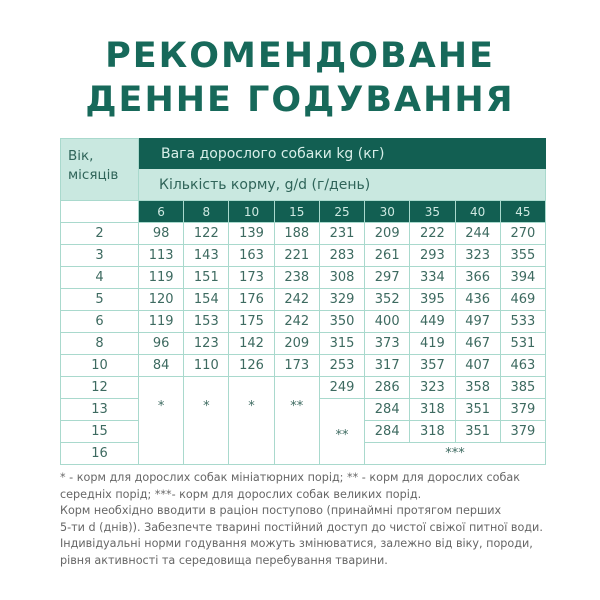 Image resolution: width=600 pixels, height=600 pixels. What do you see at coordinates (99, 409) in the screenshot?
I see `age-cell: 13` at bounding box center [99, 409].